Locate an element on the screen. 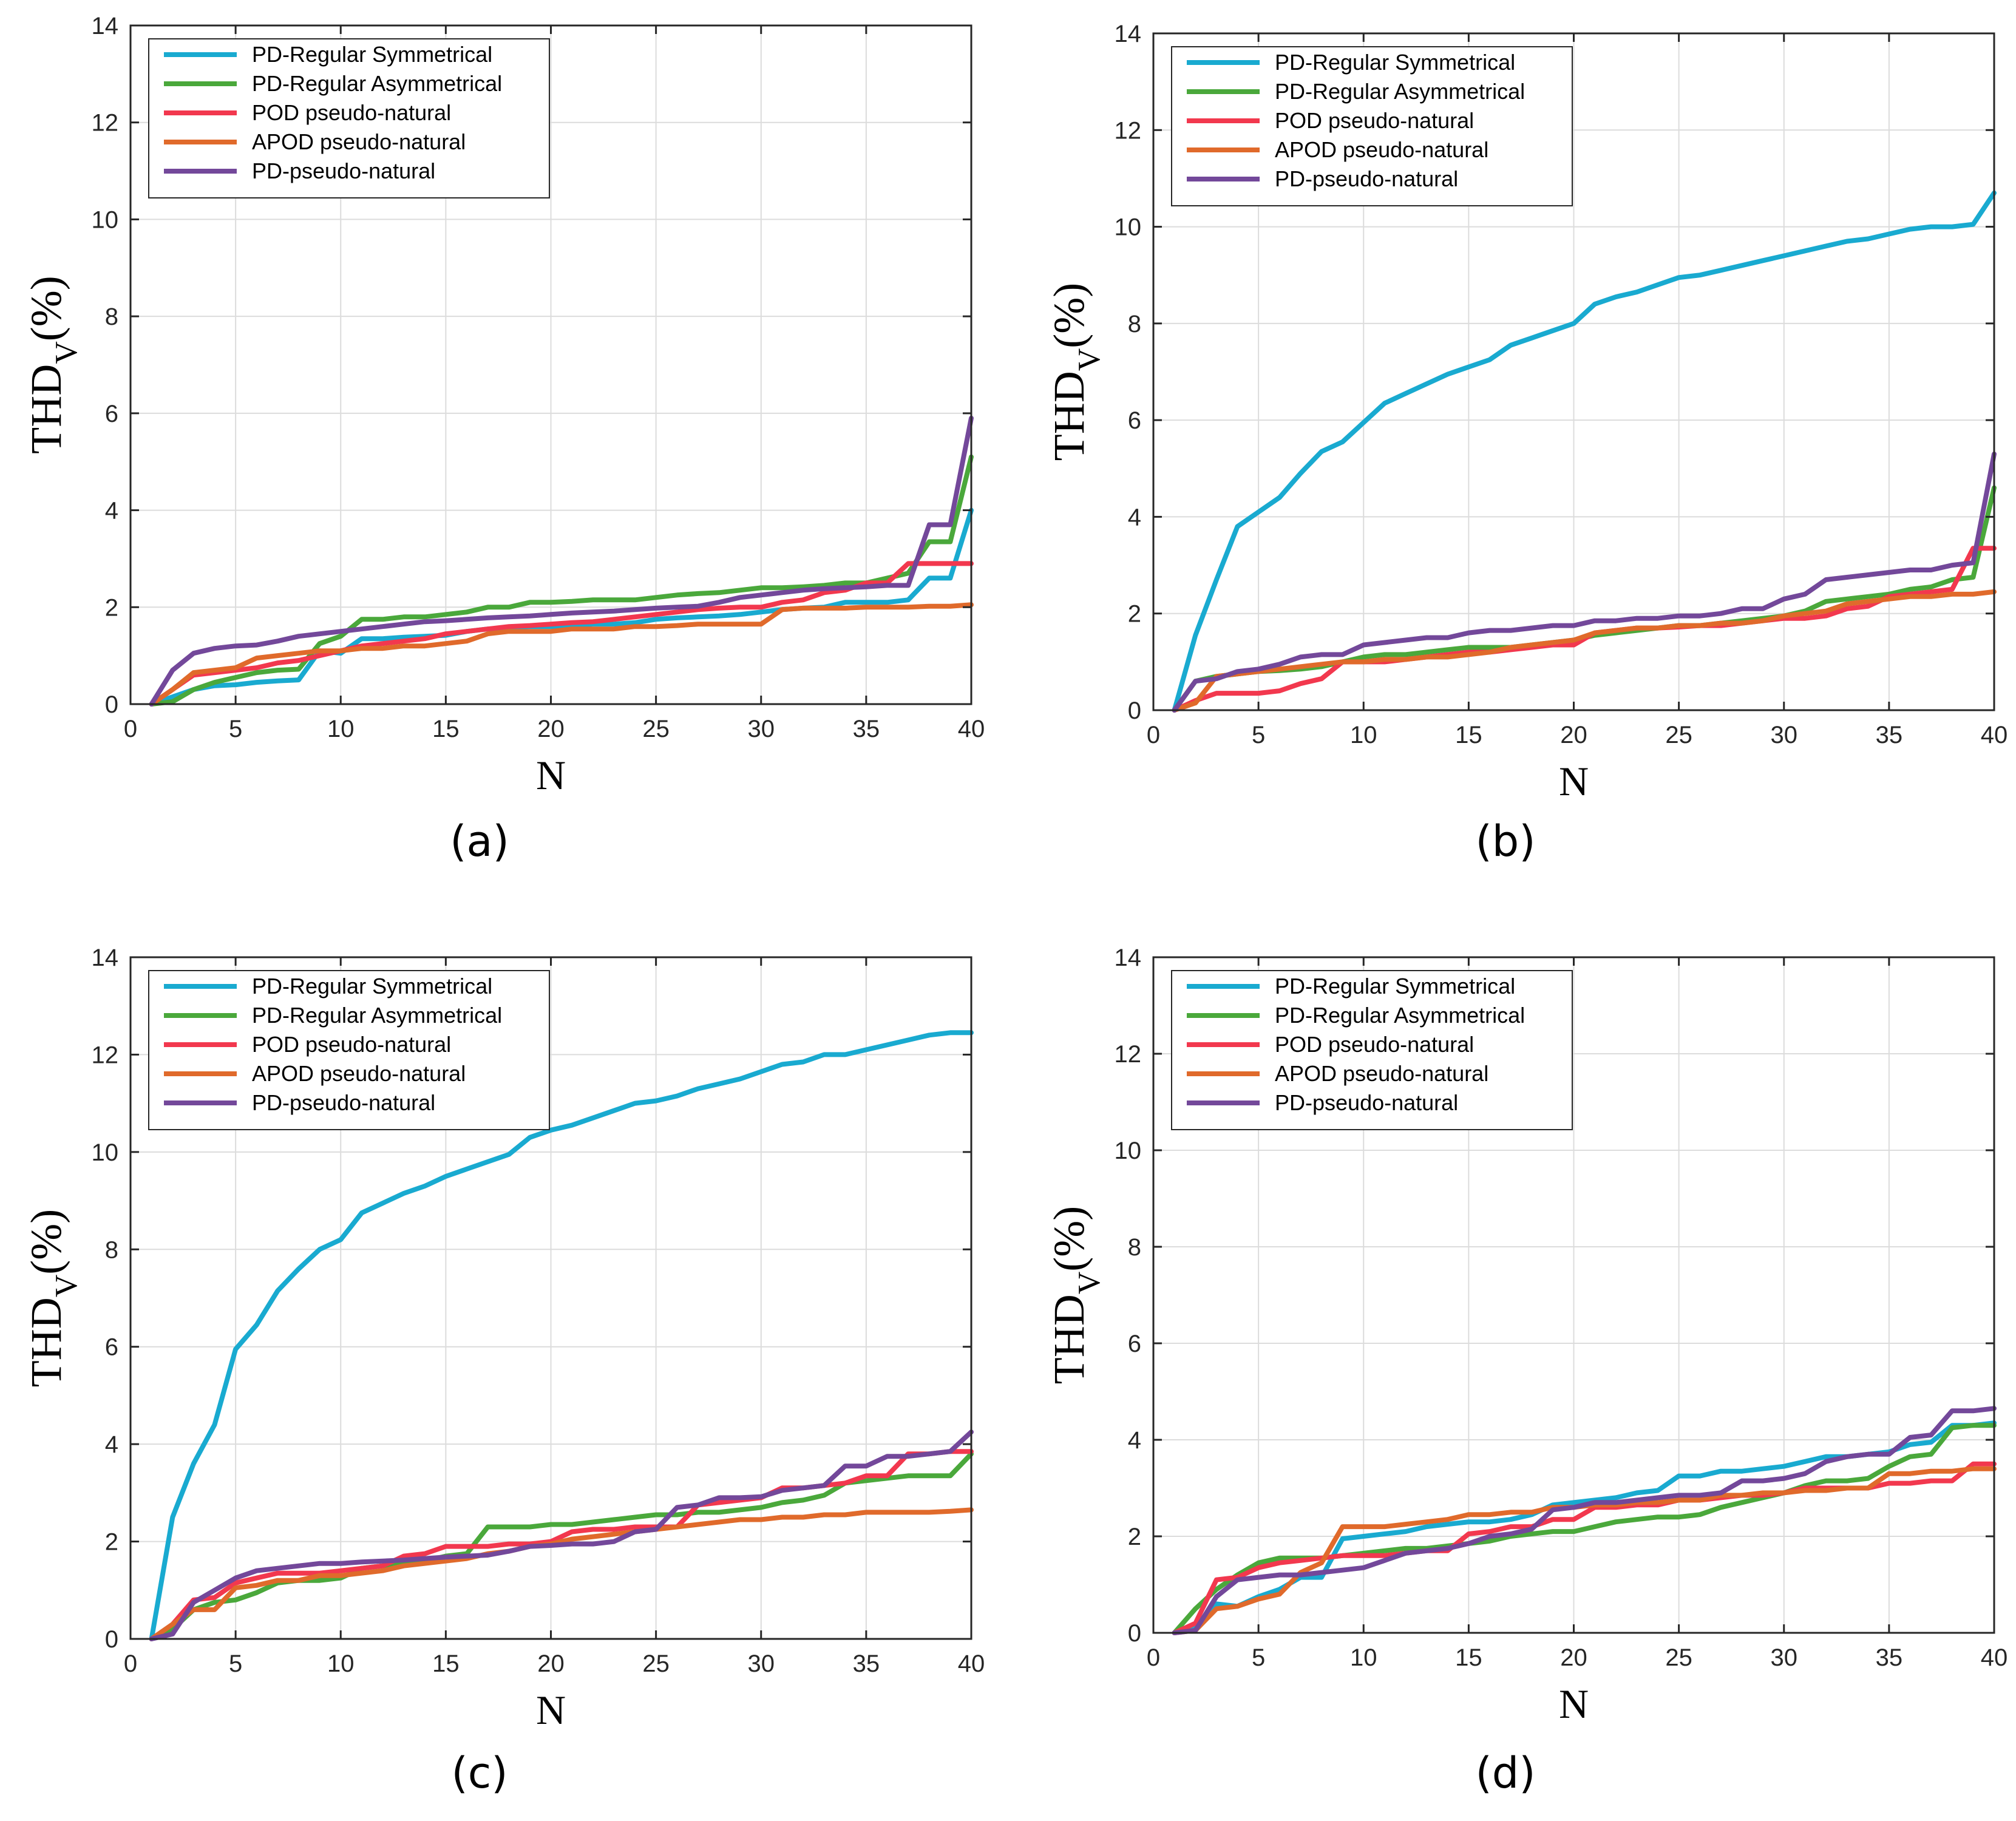 The image size is (2016, 1821). caption-b: (b) is located at coordinates (1505, 841).